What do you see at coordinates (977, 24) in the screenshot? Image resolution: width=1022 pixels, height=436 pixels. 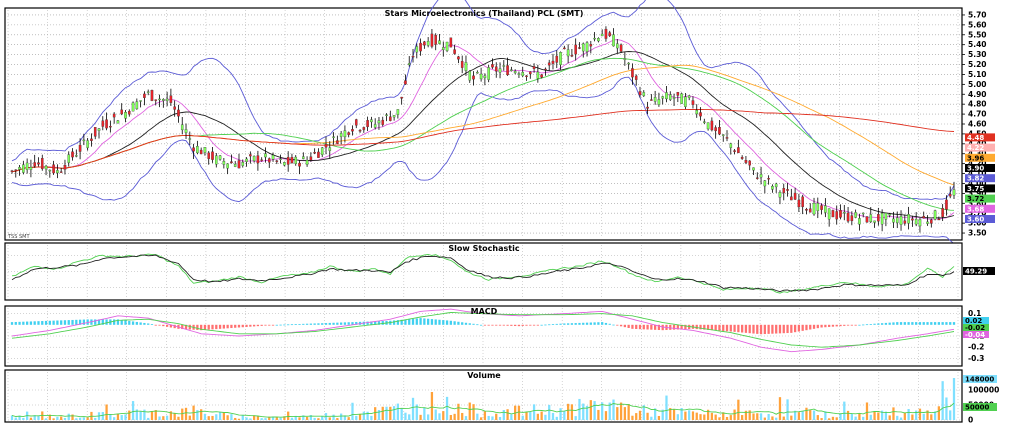 I see `price-tick-label: 5.60` at bounding box center [977, 24].